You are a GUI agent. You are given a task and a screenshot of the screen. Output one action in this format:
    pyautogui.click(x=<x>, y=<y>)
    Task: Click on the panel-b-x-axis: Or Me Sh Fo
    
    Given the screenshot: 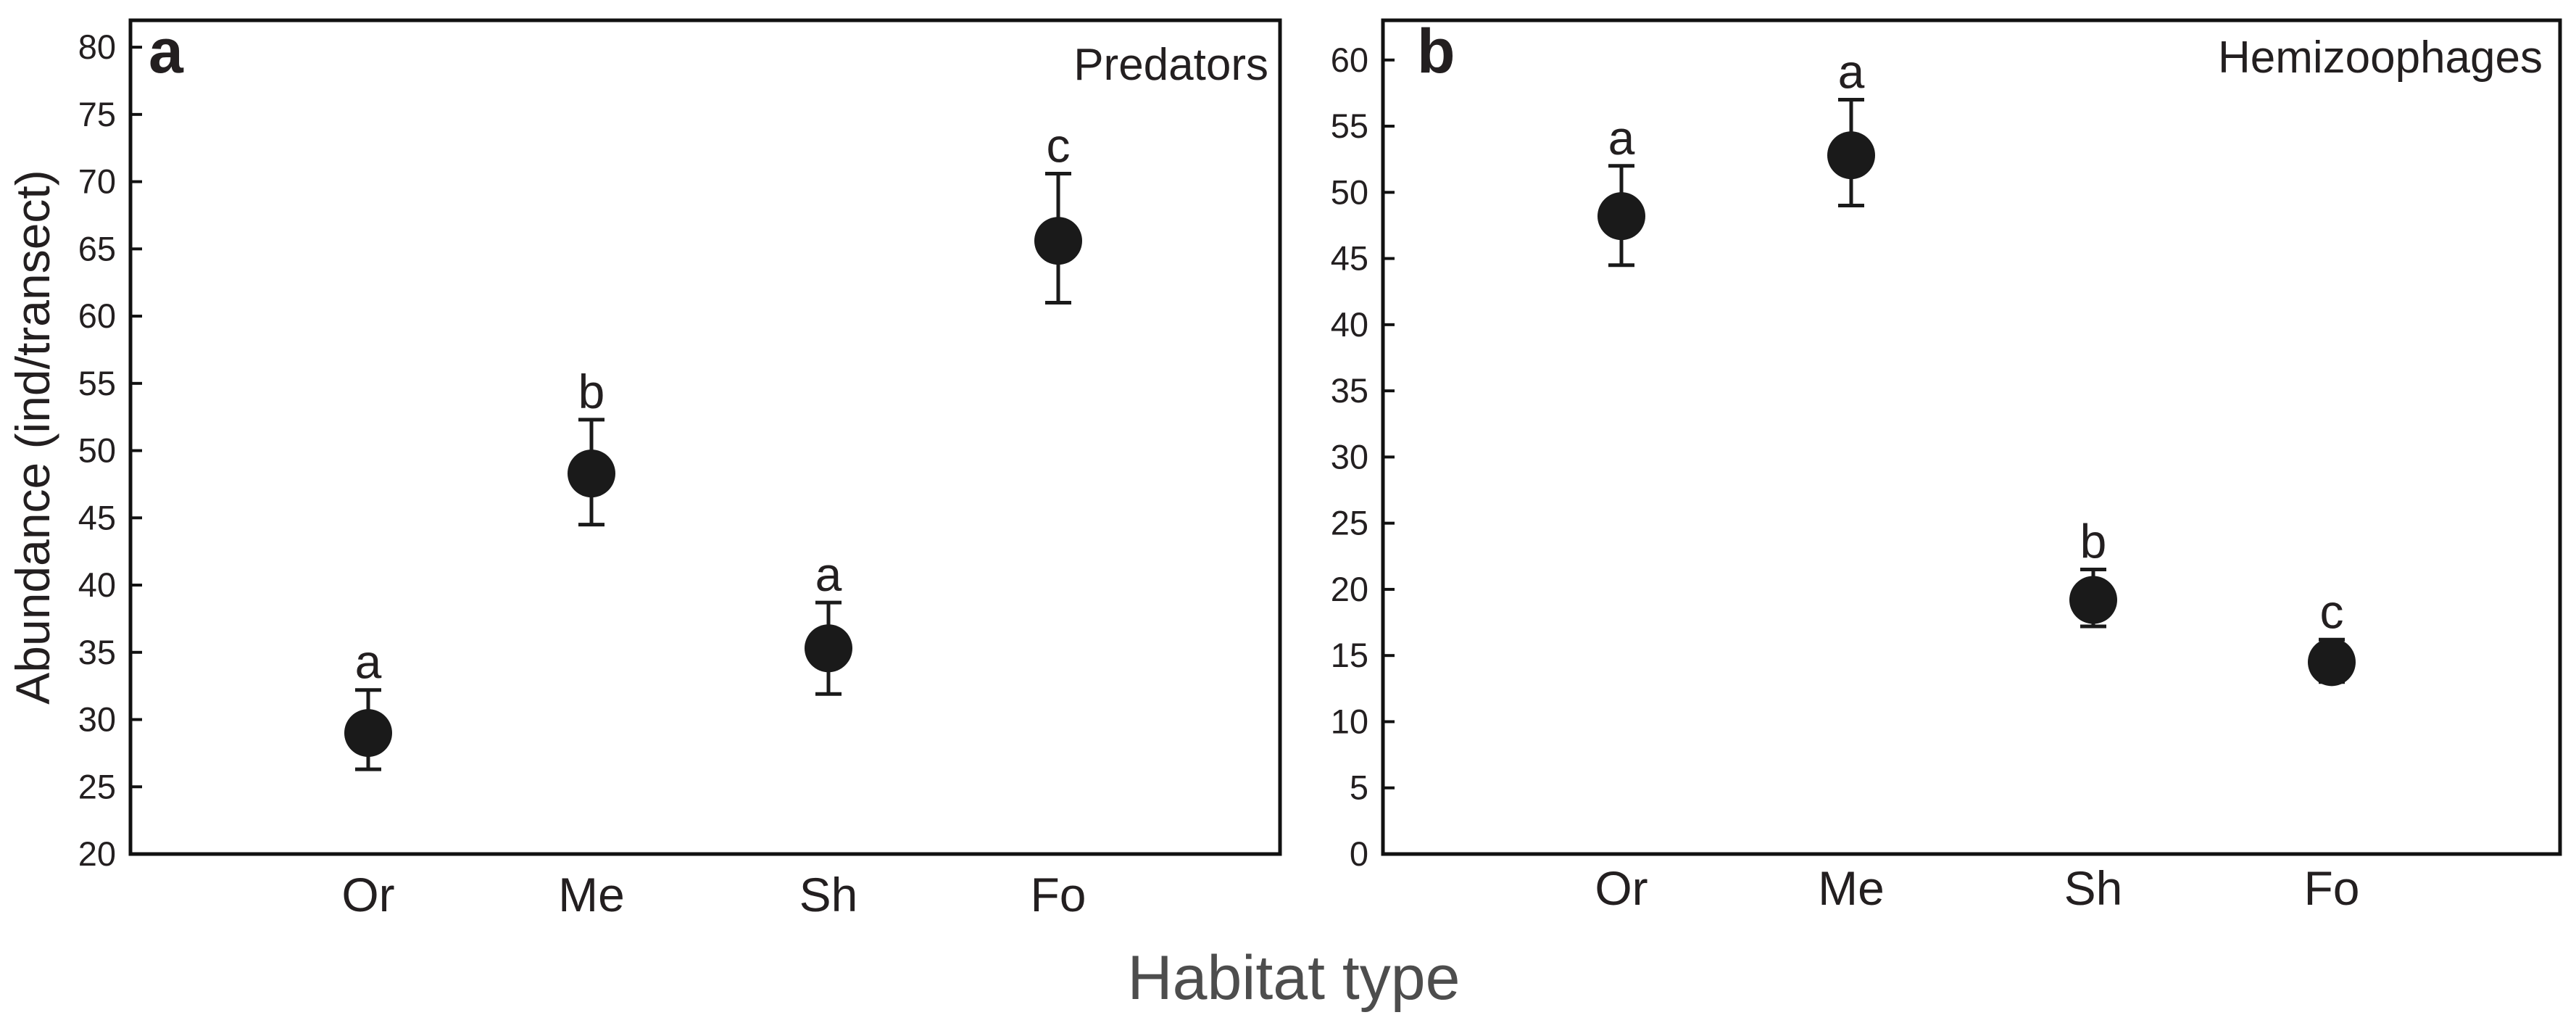 What is the action you would take?
    pyautogui.click(x=1977, y=888)
    